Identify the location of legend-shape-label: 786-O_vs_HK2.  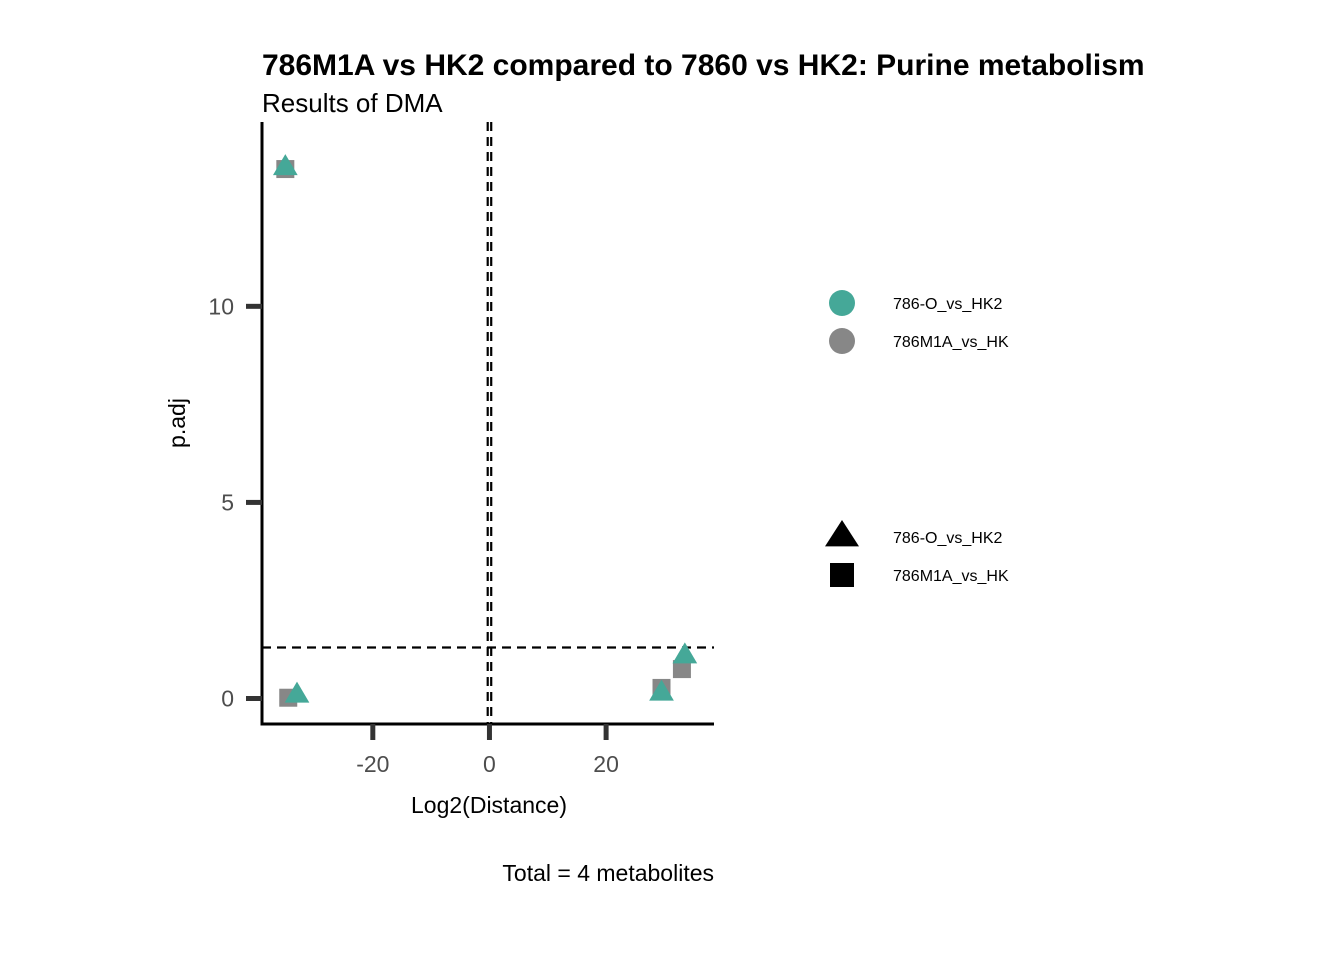
(947, 538).